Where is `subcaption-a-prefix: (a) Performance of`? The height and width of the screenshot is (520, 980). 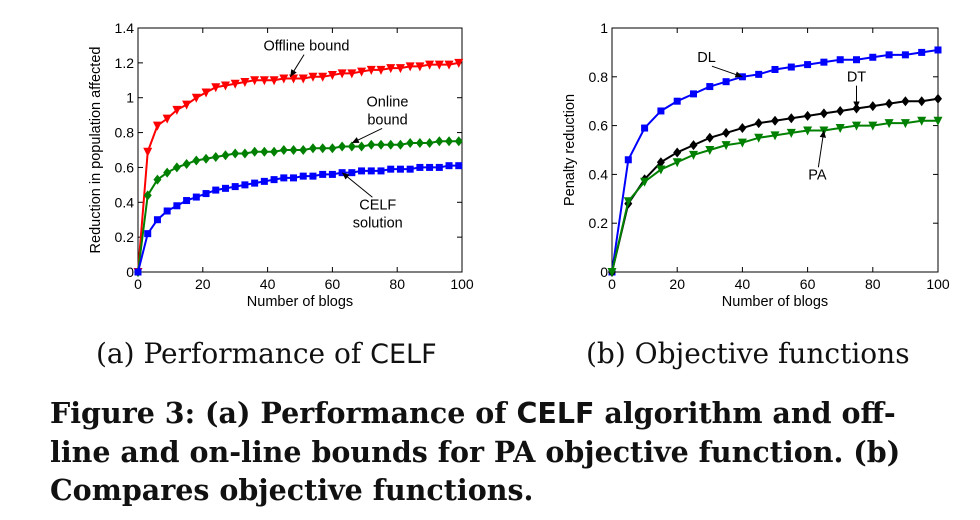
subcaption-a-prefix: (a) Performance of is located at coordinates (233, 353).